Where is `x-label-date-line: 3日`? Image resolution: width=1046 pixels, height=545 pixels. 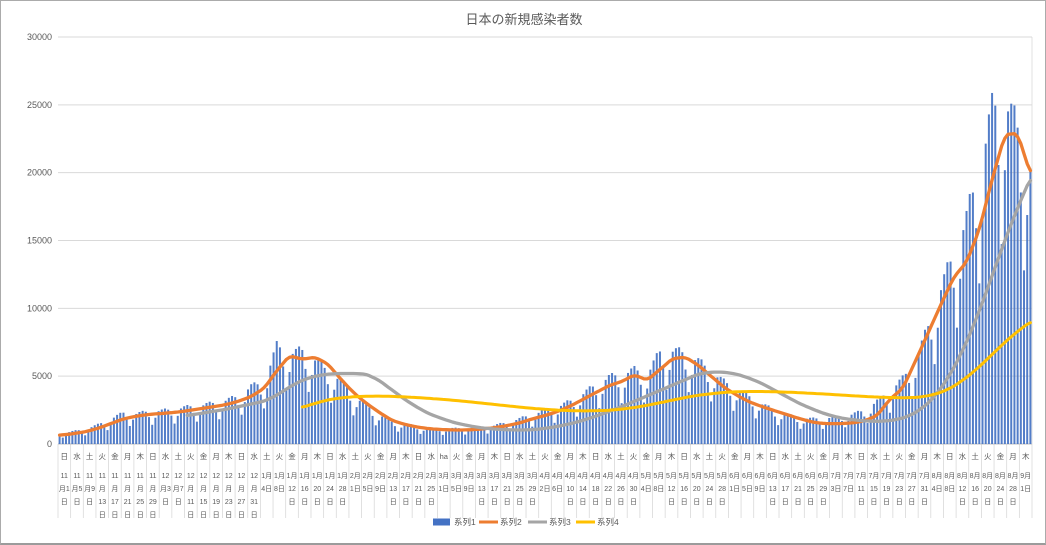 x-label-date-line: 3日 is located at coordinates (835, 489).